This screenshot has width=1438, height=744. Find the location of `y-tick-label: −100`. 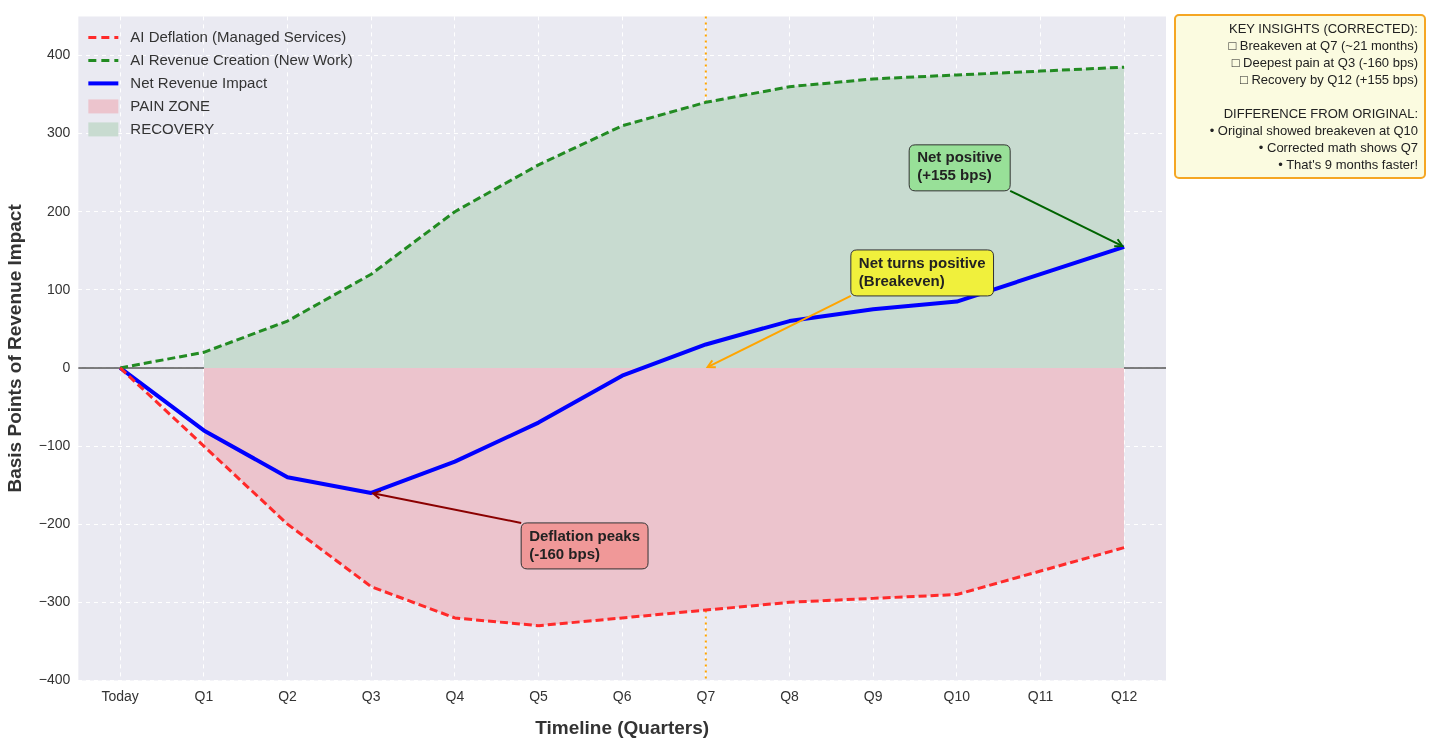

y-tick-label: −100 is located at coordinates (54, 444).